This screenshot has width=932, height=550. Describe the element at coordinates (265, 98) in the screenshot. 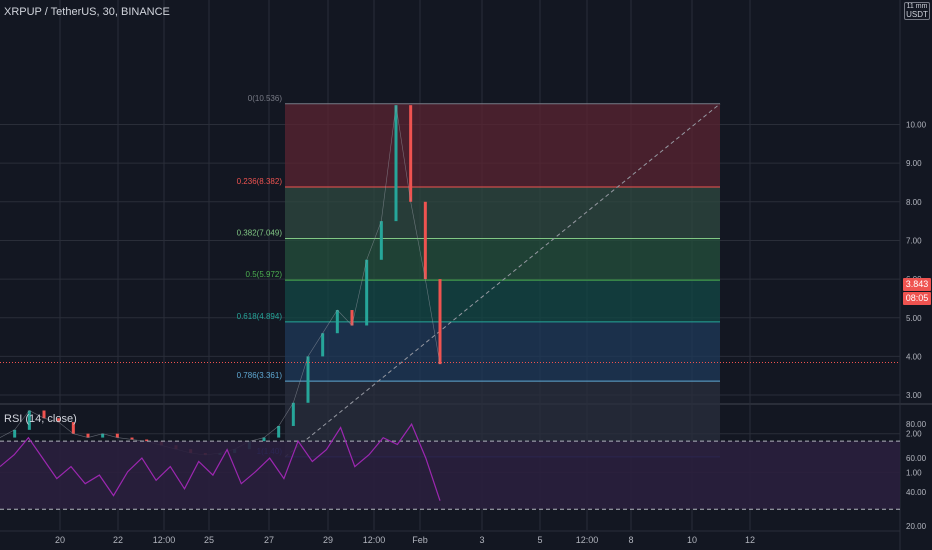

I see `fib-level-label: 0(10.536)` at that location.